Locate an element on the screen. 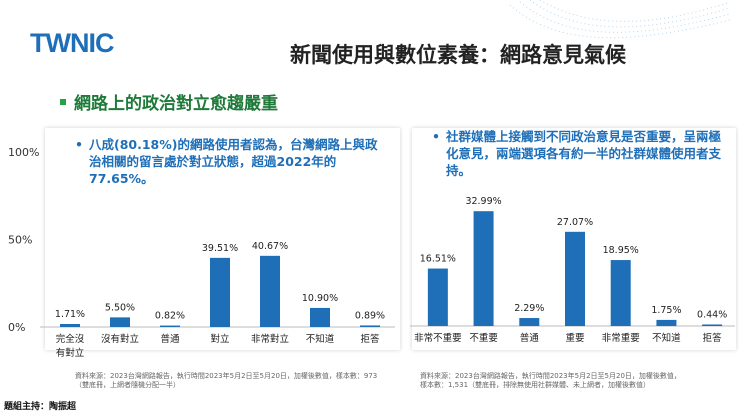  right-source-line: 樣本數：1,531（雙底冊，排除無使用社群媒體、未上網者，加權後數值） is located at coordinates (535, 385).